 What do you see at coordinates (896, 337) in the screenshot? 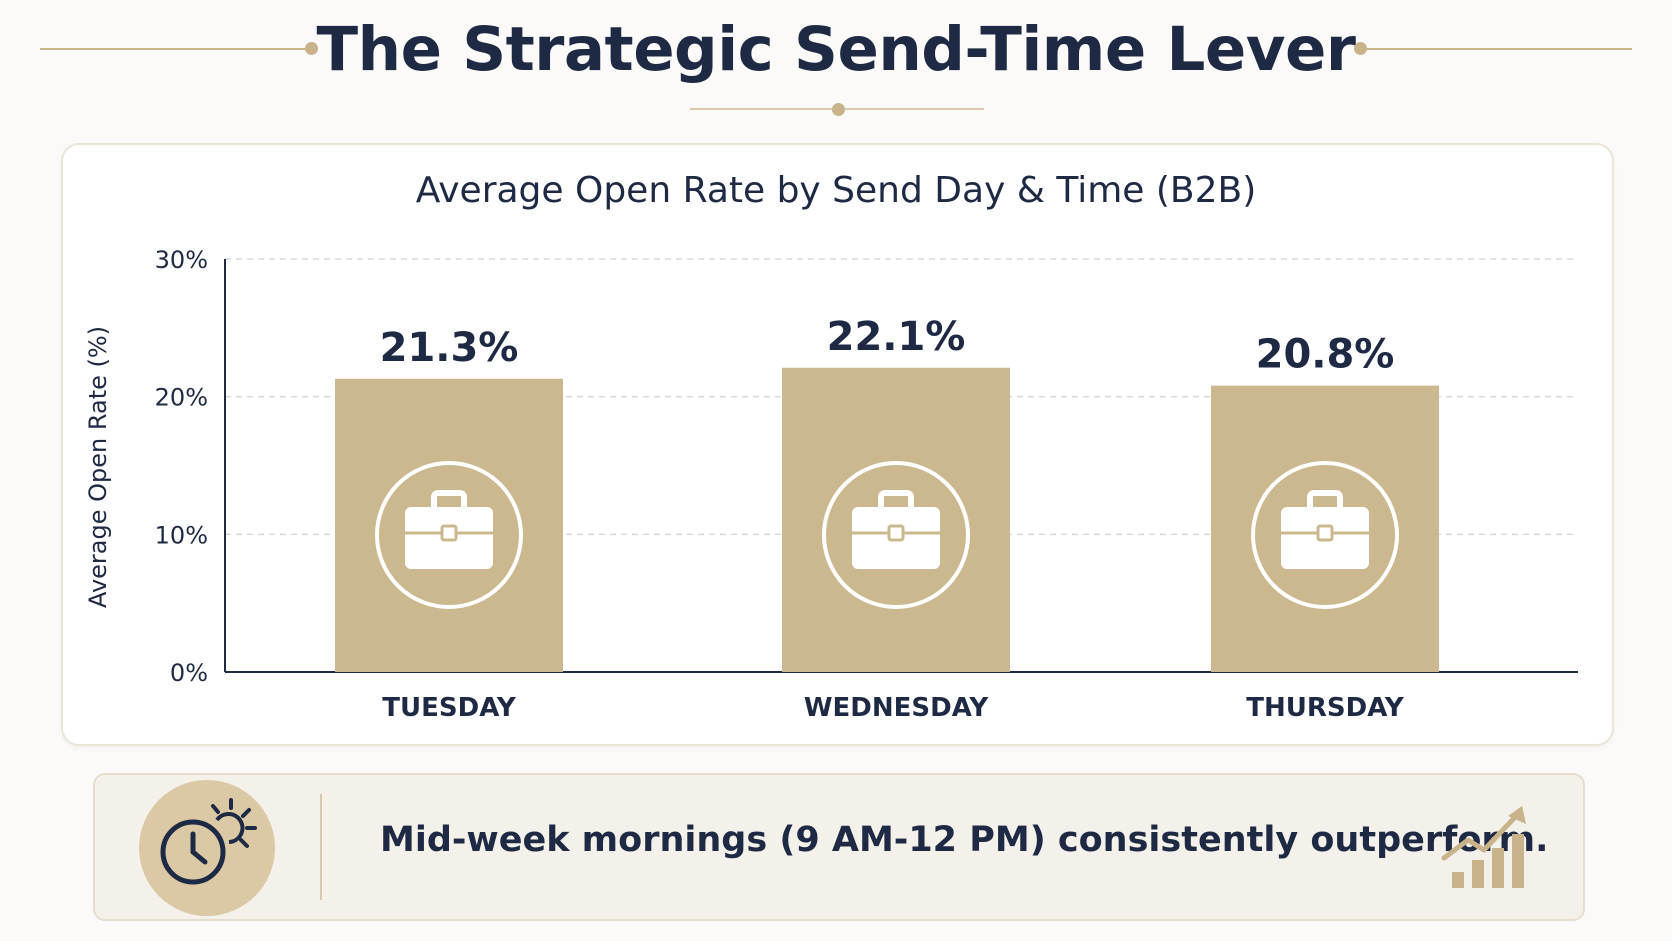
I see `data-label: 22.1%` at bounding box center [896, 337].